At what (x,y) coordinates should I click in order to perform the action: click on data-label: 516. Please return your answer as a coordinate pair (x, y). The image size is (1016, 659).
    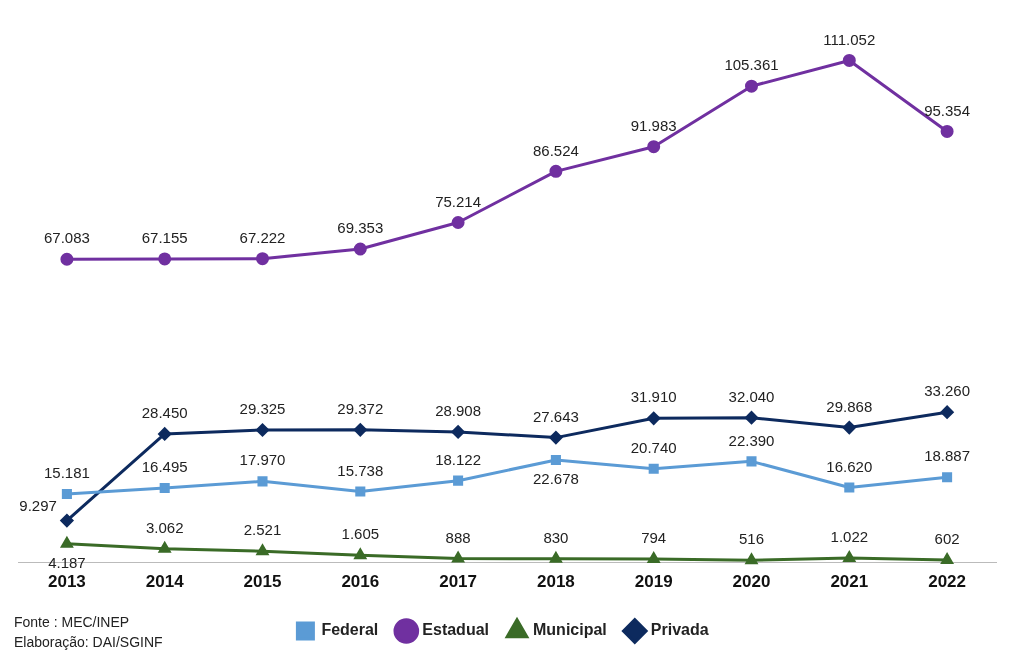
    Looking at the image, I should click on (751, 539).